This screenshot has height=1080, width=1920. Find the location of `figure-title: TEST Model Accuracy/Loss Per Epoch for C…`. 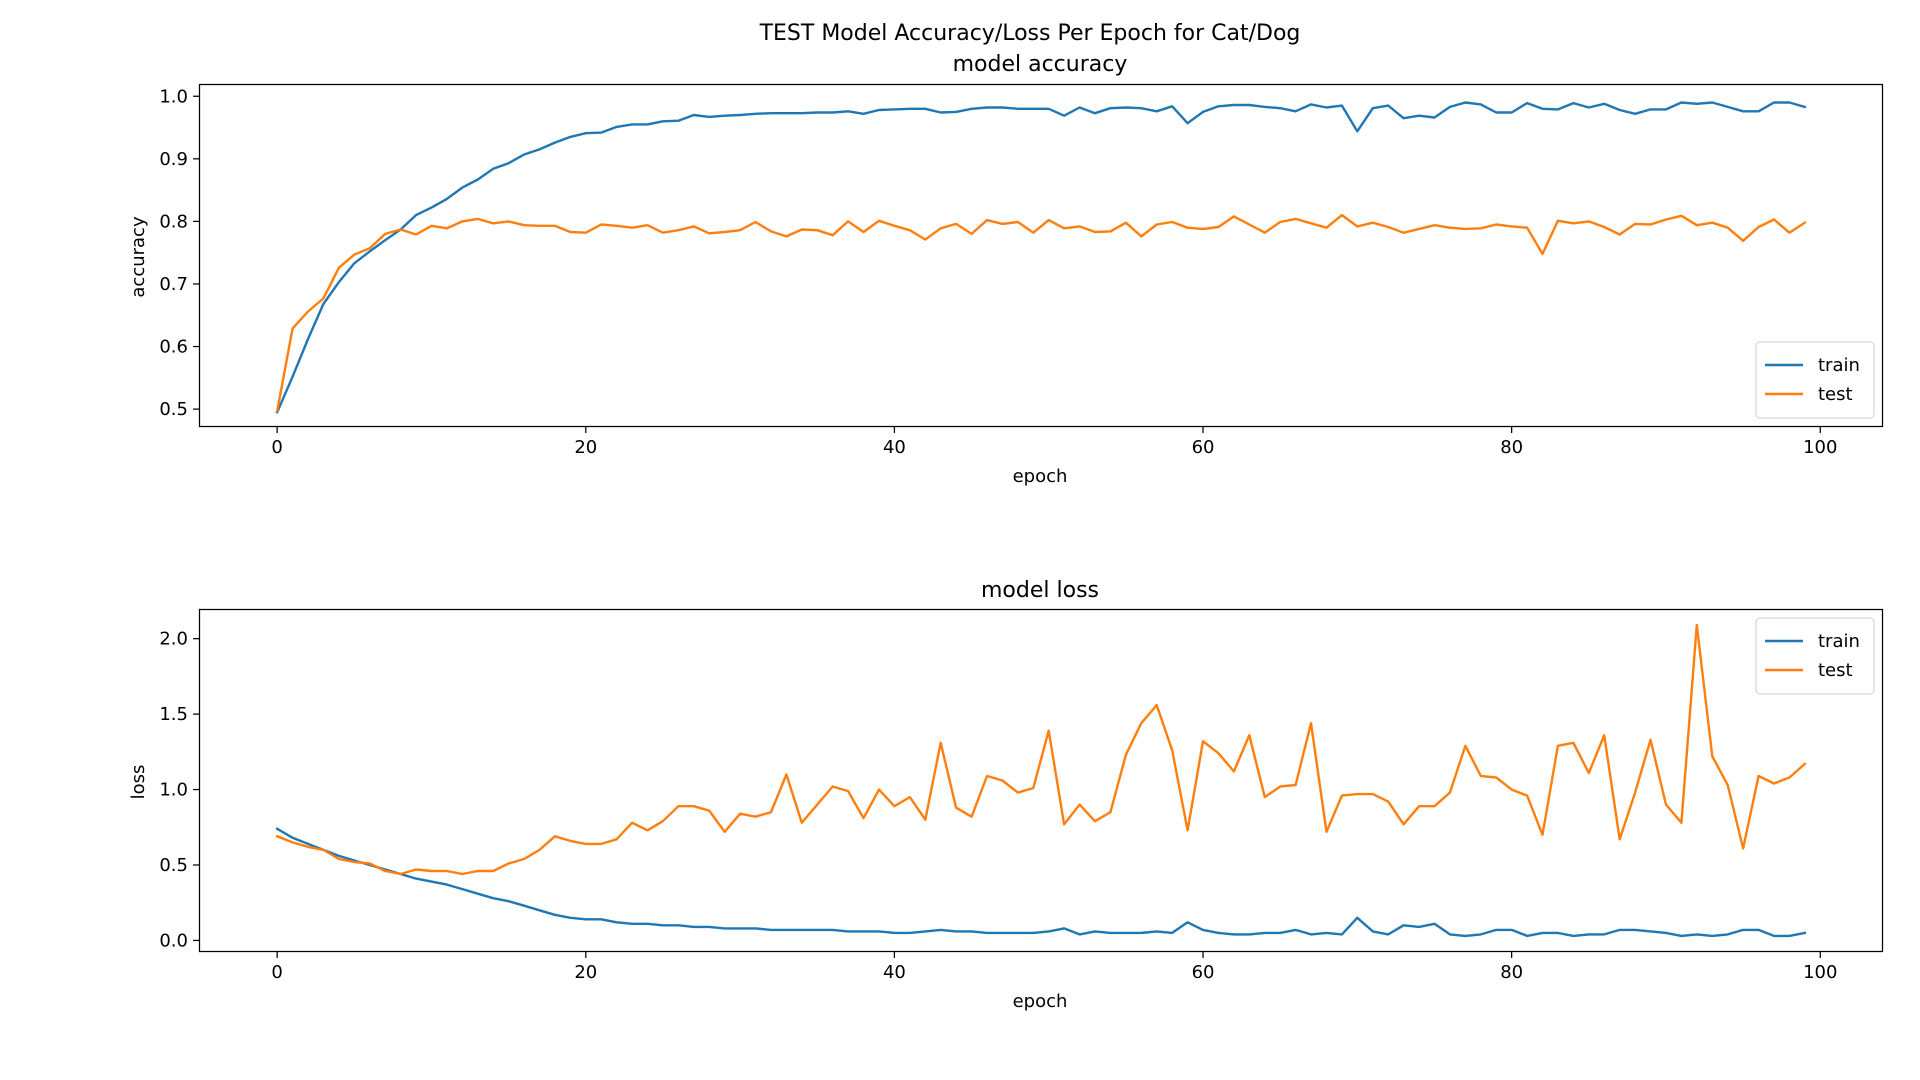

figure-title: TEST Model Accuracy/Loss Per Epoch for C… is located at coordinates (1030, 33).